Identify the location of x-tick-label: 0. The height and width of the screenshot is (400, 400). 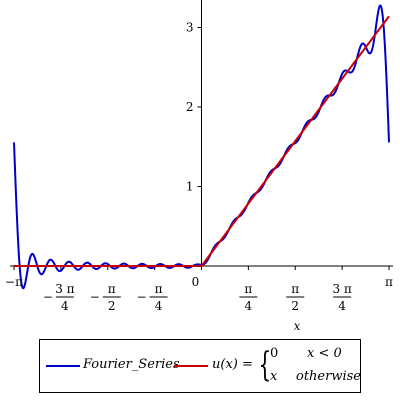
(196, 282).